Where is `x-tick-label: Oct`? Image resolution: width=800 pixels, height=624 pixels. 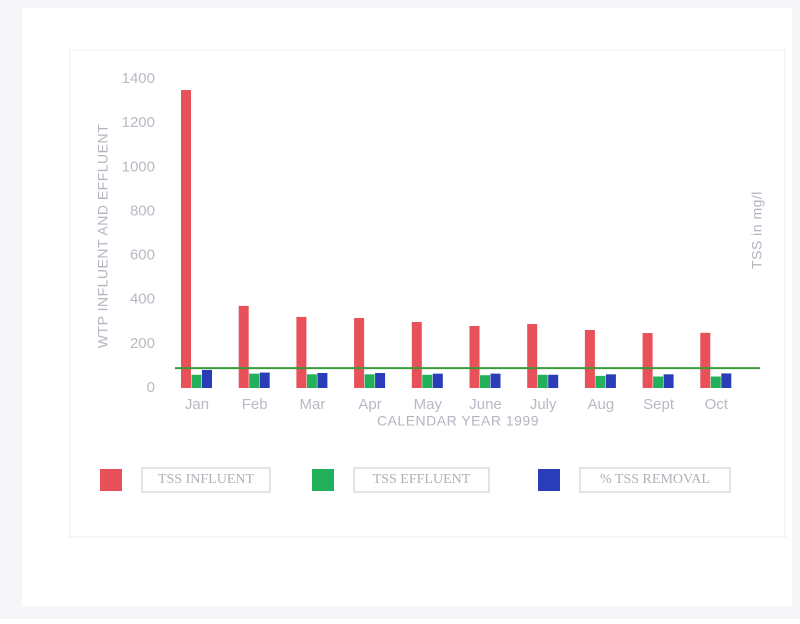 x-tick-label: Oct is located at coordinates (717, 404).